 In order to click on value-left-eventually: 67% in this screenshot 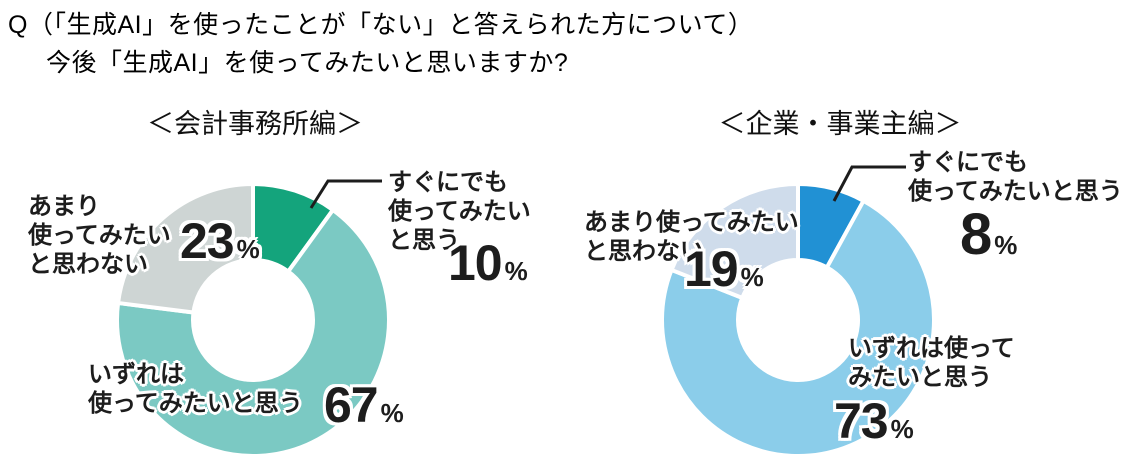, I will do `click(364, 405)`.